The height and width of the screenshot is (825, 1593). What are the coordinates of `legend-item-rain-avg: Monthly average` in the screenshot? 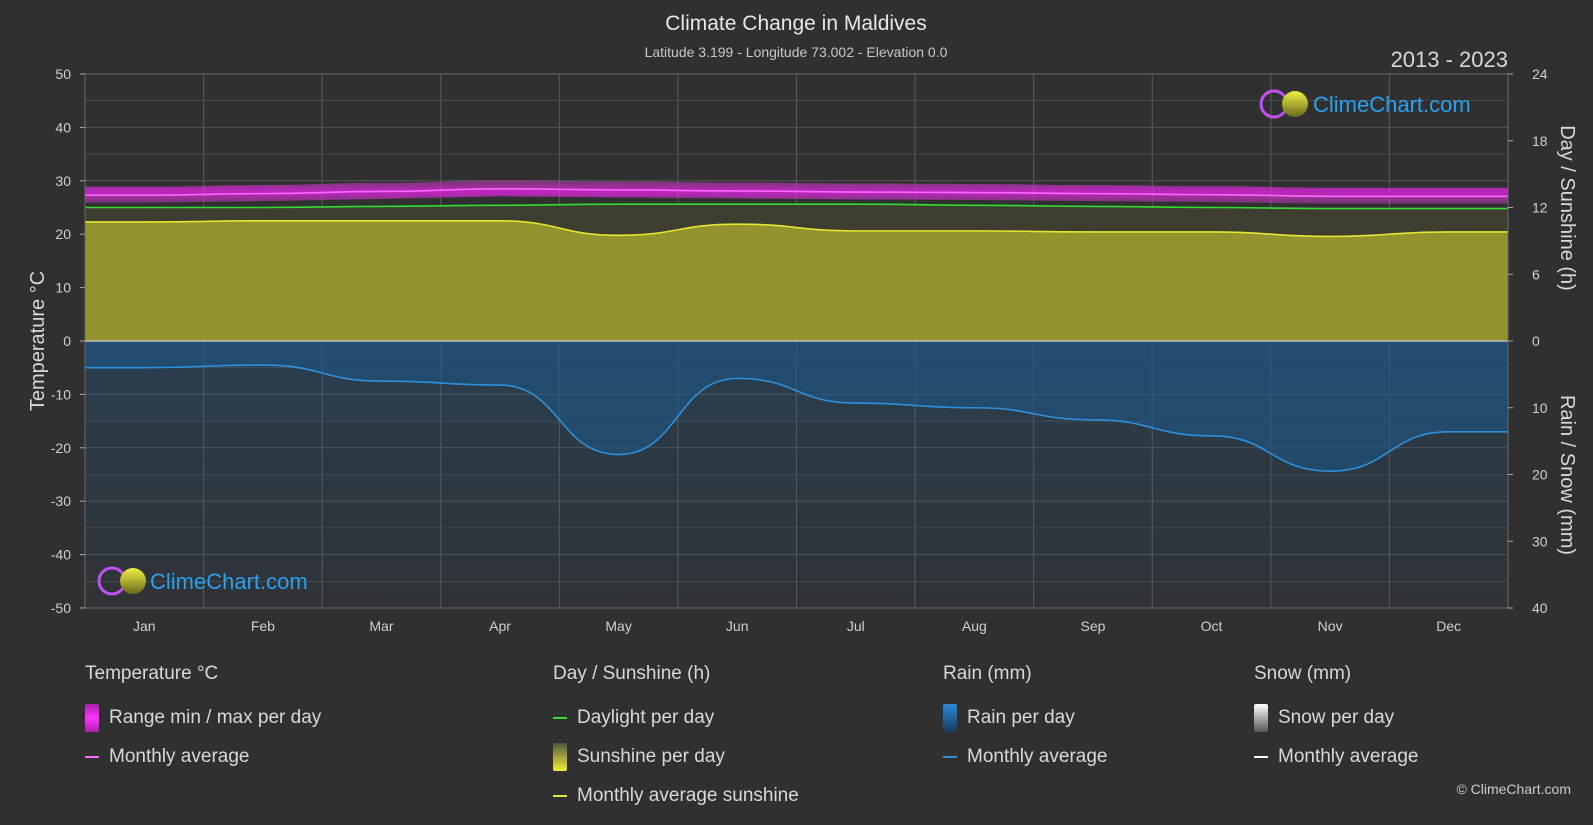 It's located at (1025, 756).